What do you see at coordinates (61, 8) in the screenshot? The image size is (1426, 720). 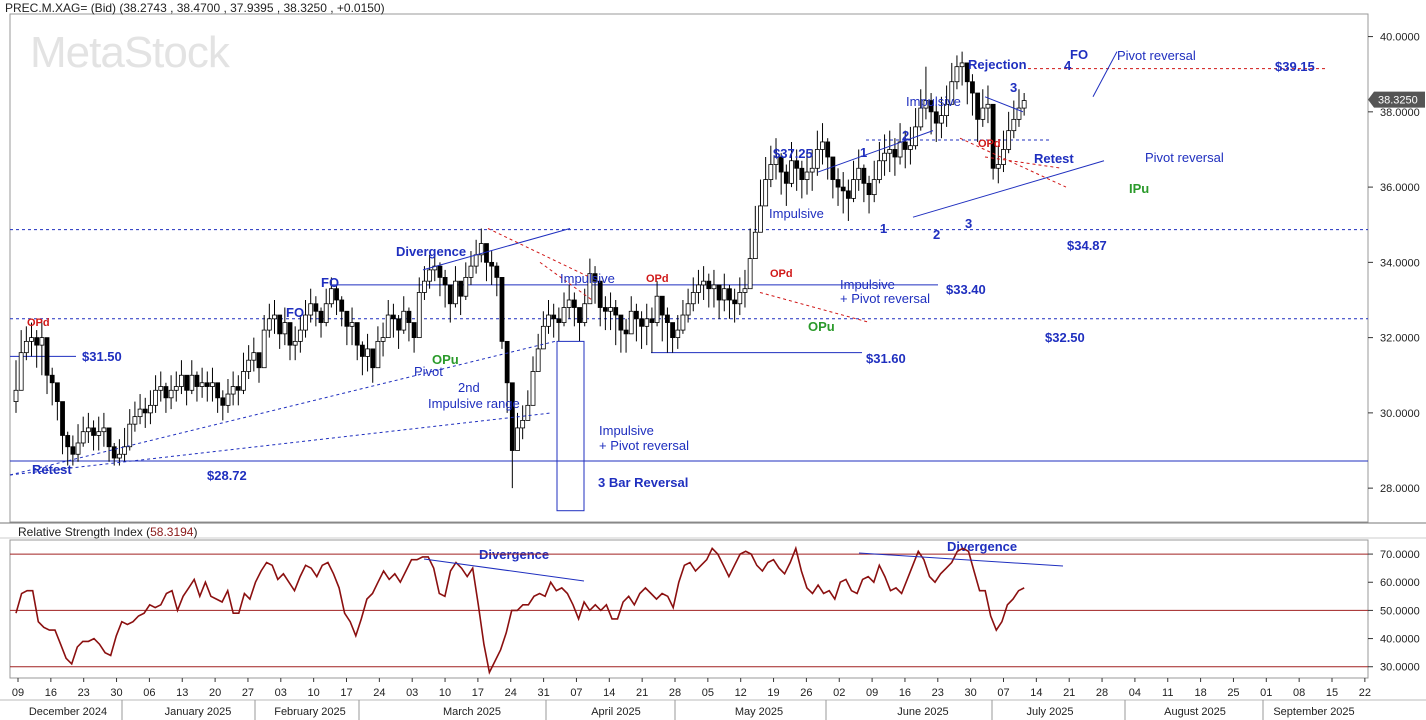 I see `symbol-label: PREC.M.XAG= (Bid)` at bounding box center [61, 8].